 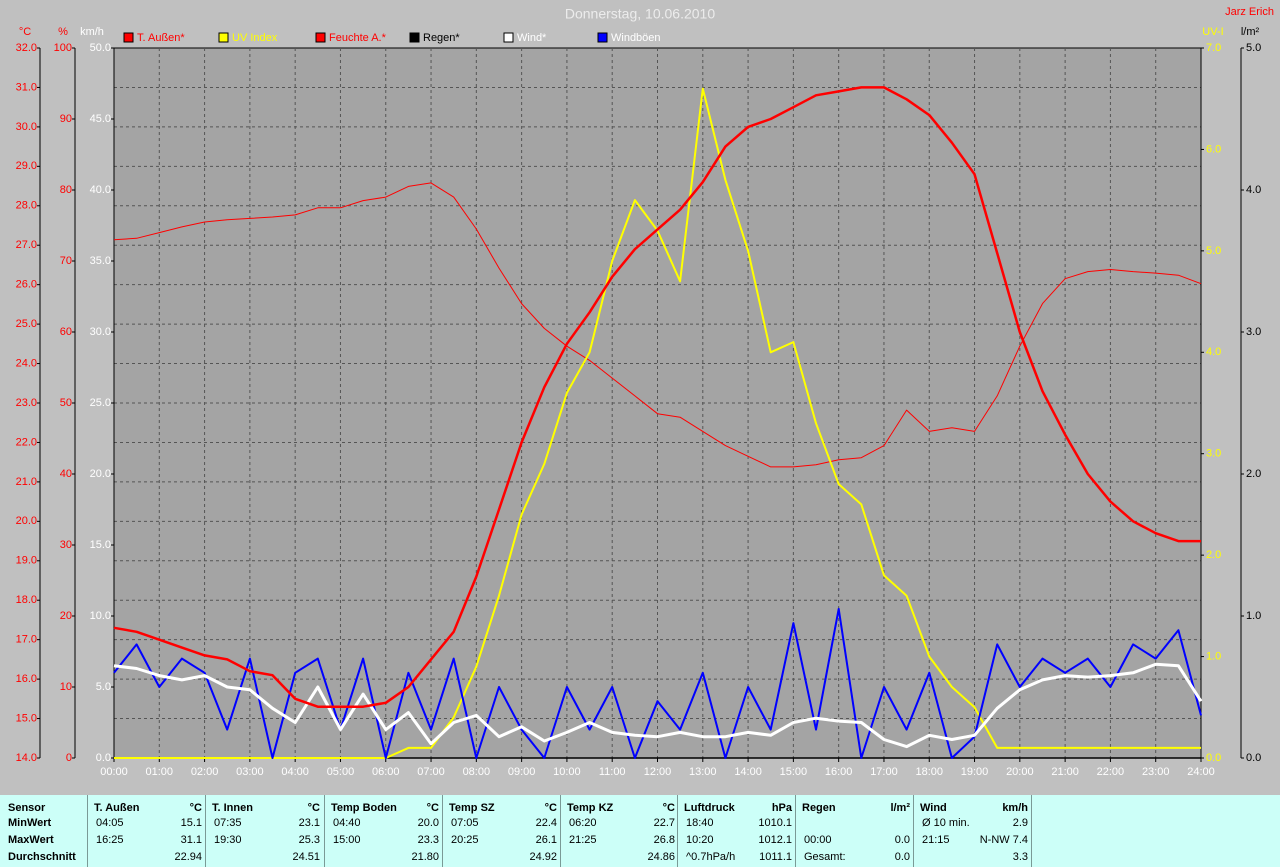 What do you see at coordinates (100, 190) in the screenshot?
I see `y-tick-label: 40.0` at bounding box center [100, 190].